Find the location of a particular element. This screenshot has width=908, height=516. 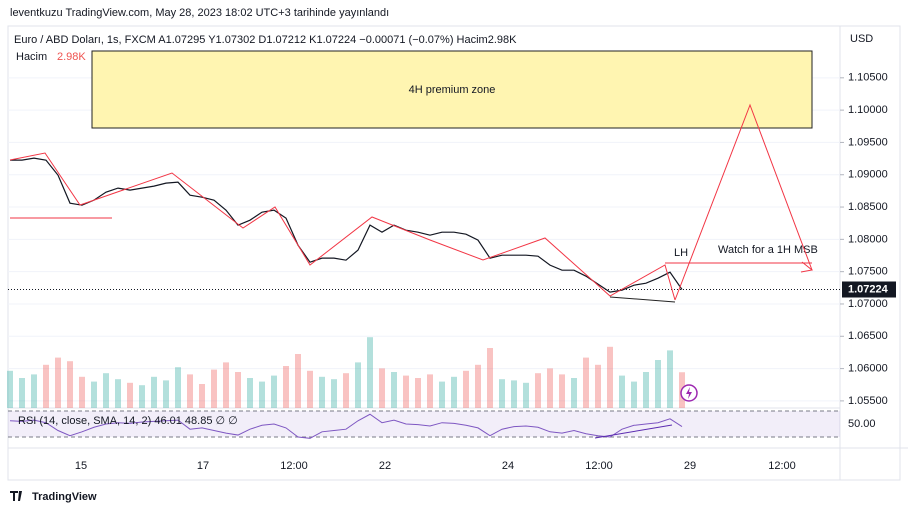

x-tick-label: 22 is located at coordinates (385, 466).